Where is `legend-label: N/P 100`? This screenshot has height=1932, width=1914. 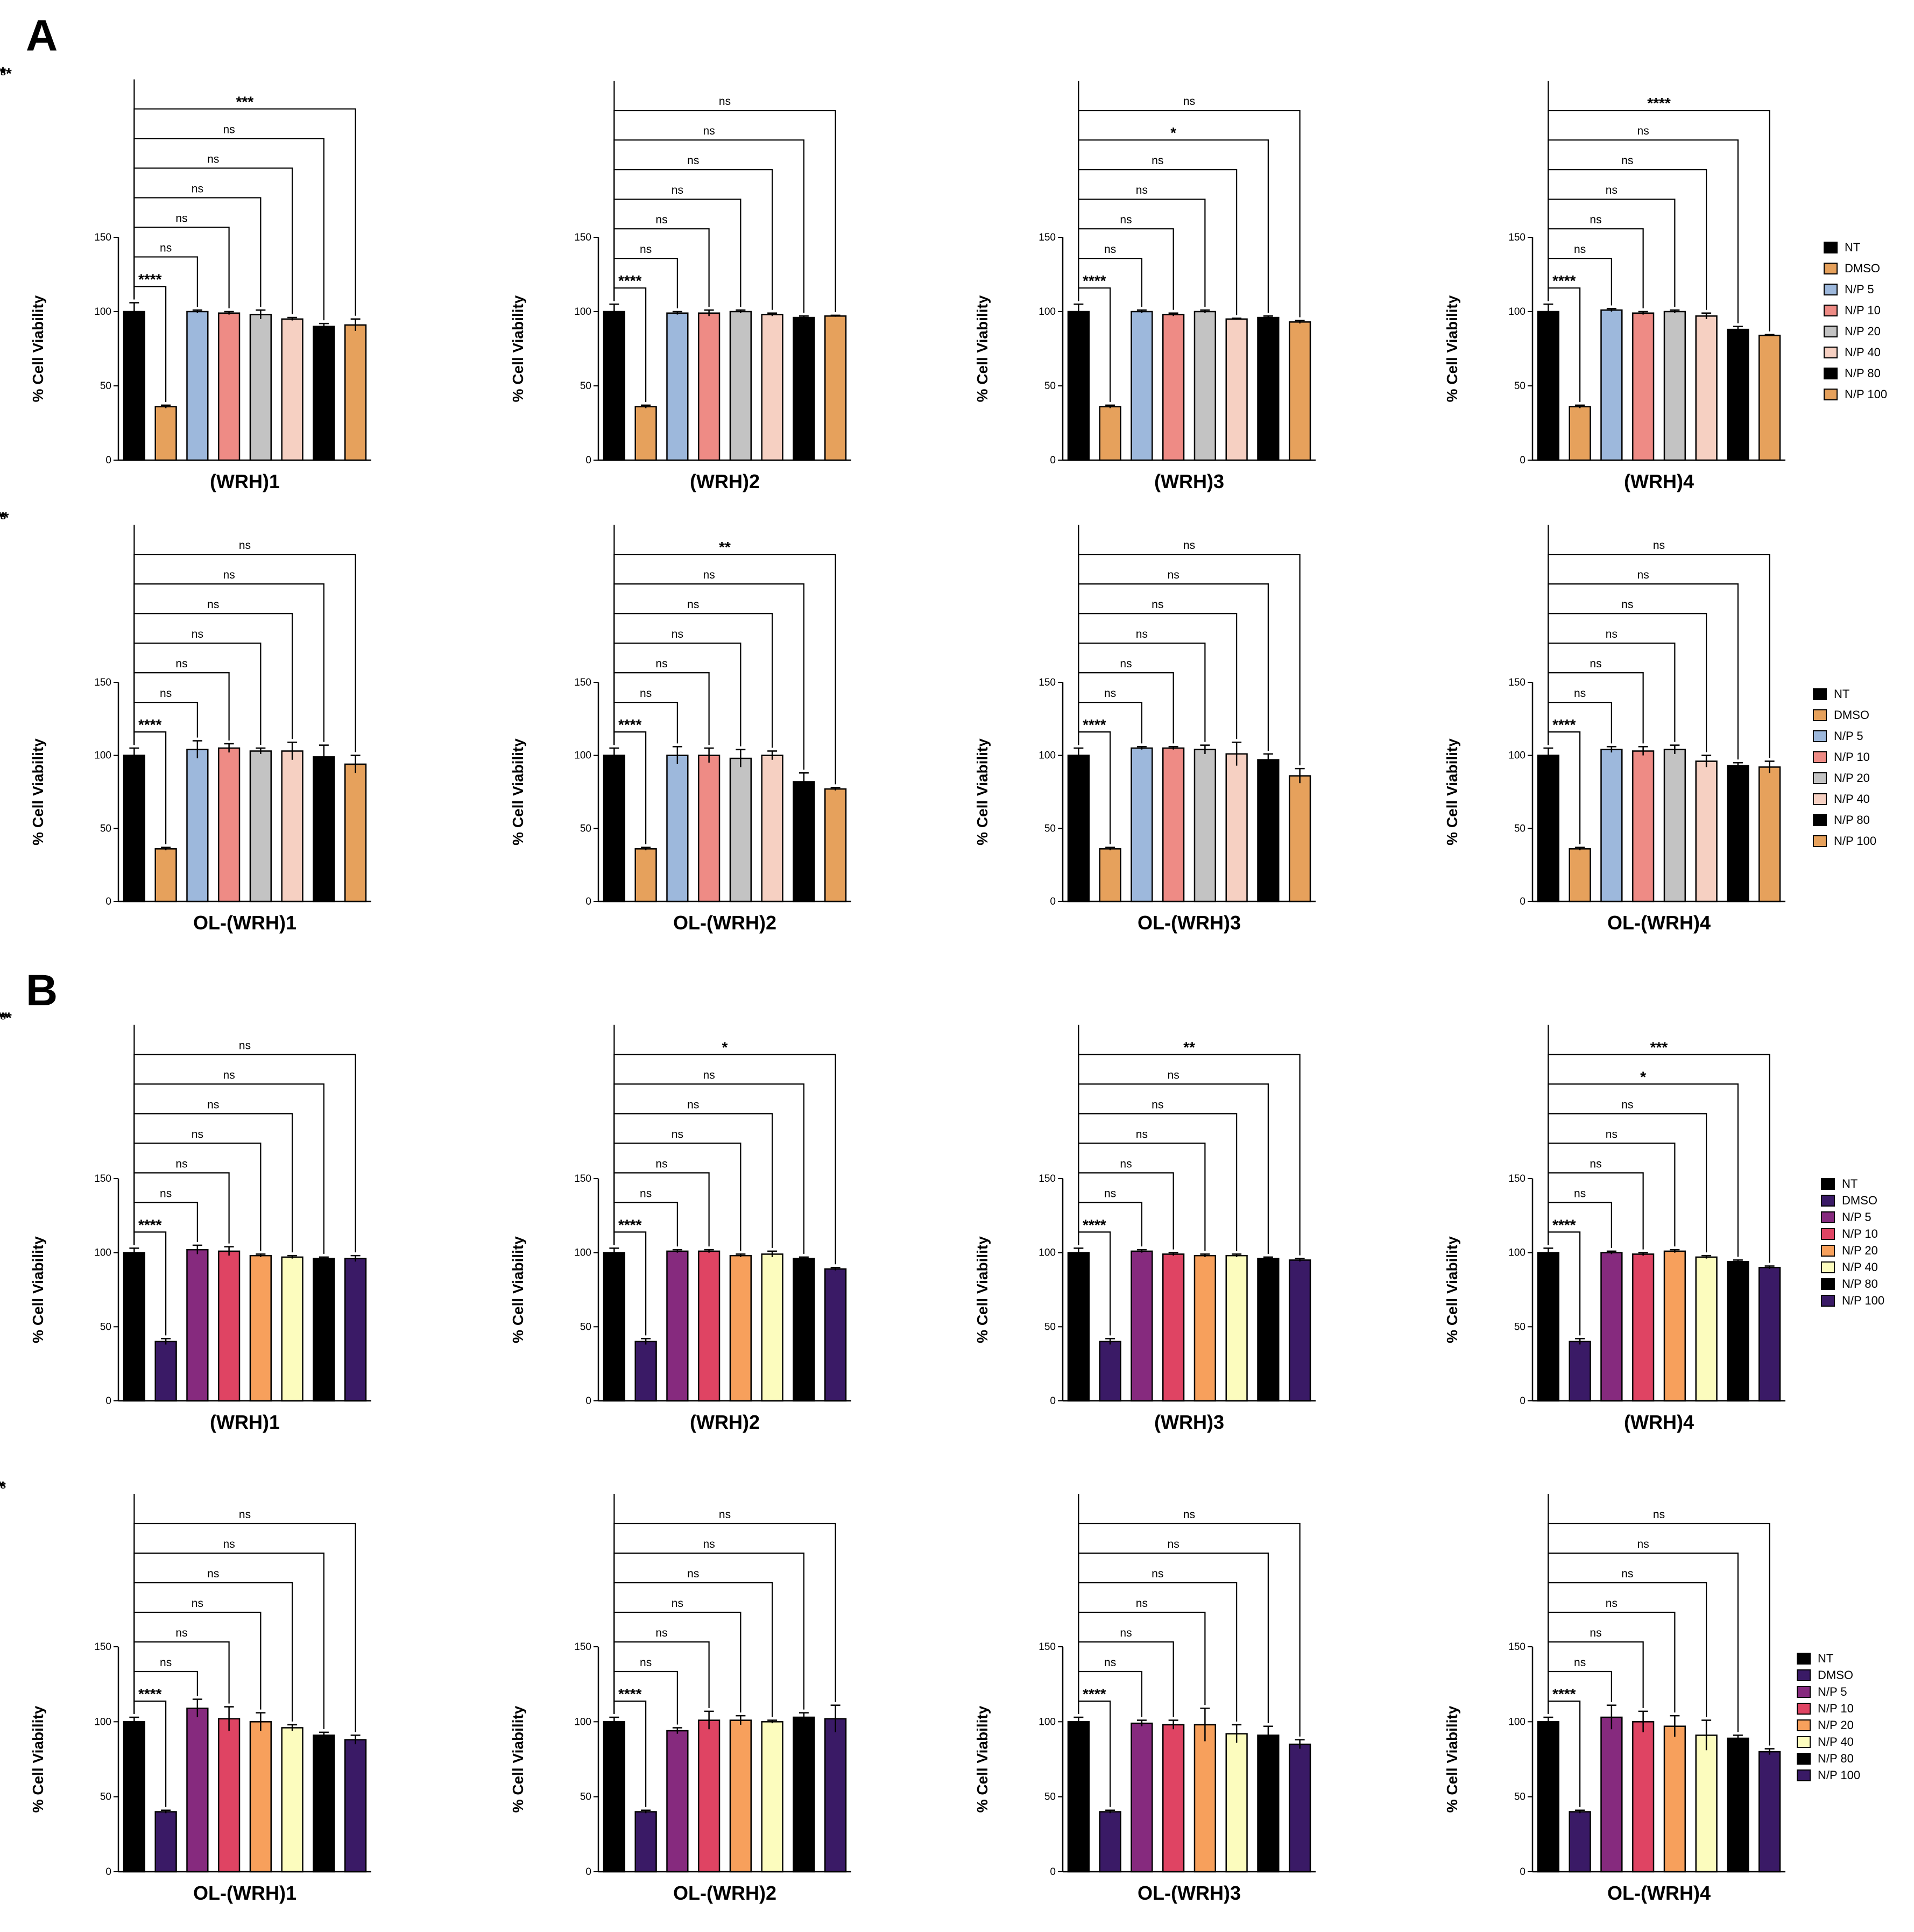
legend-label: N/P 100 is located at coordinates (1839, 1775).